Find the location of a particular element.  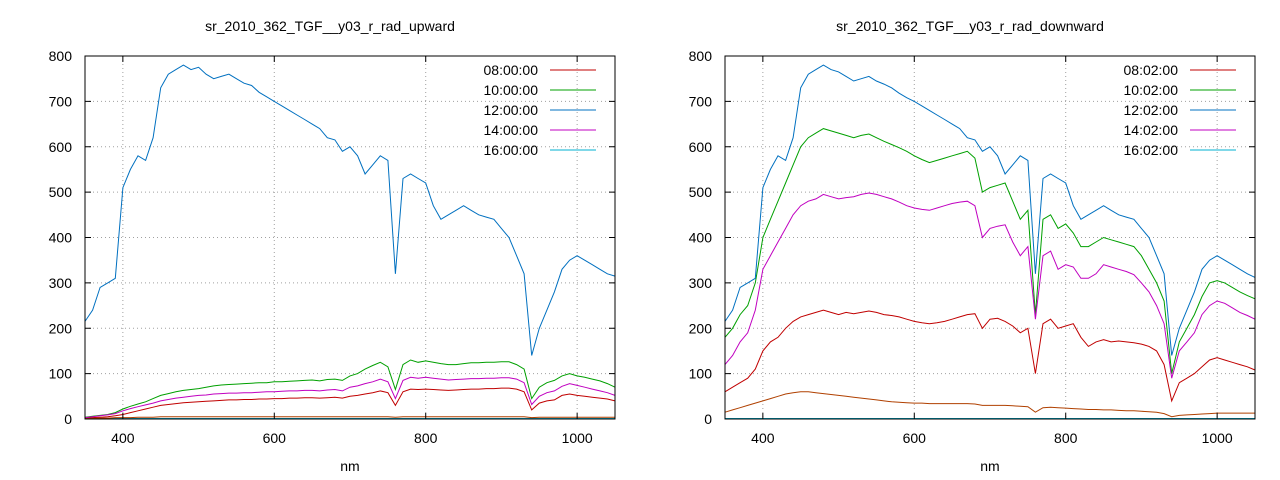

legend-label-2: 12:00:00 is located at coordinates (511, 110).